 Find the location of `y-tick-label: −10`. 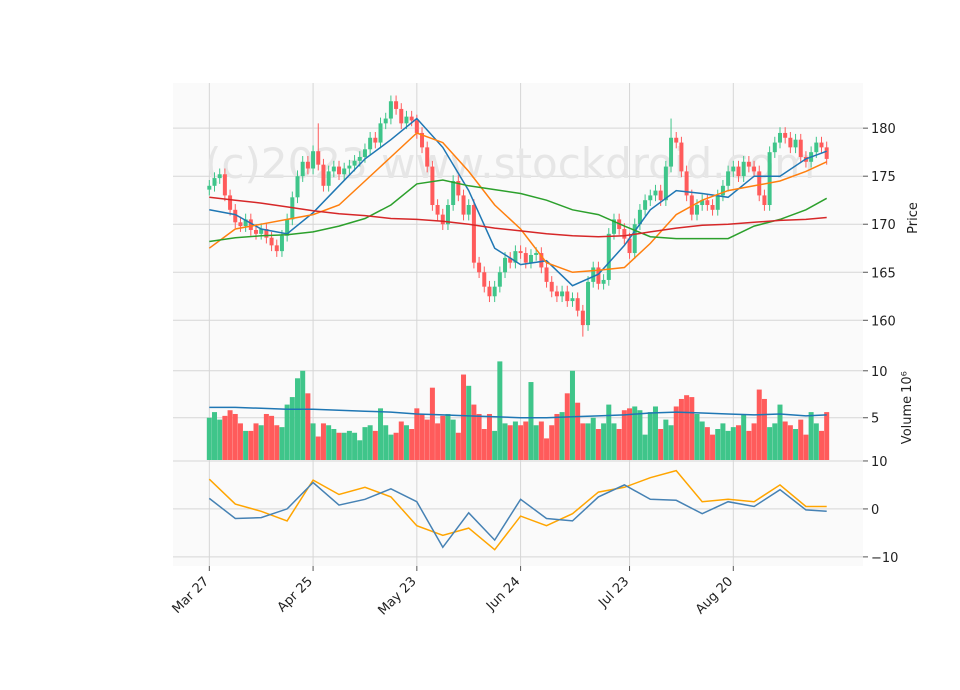

y-tick-label: −10 is located at coordinates (884, 558).